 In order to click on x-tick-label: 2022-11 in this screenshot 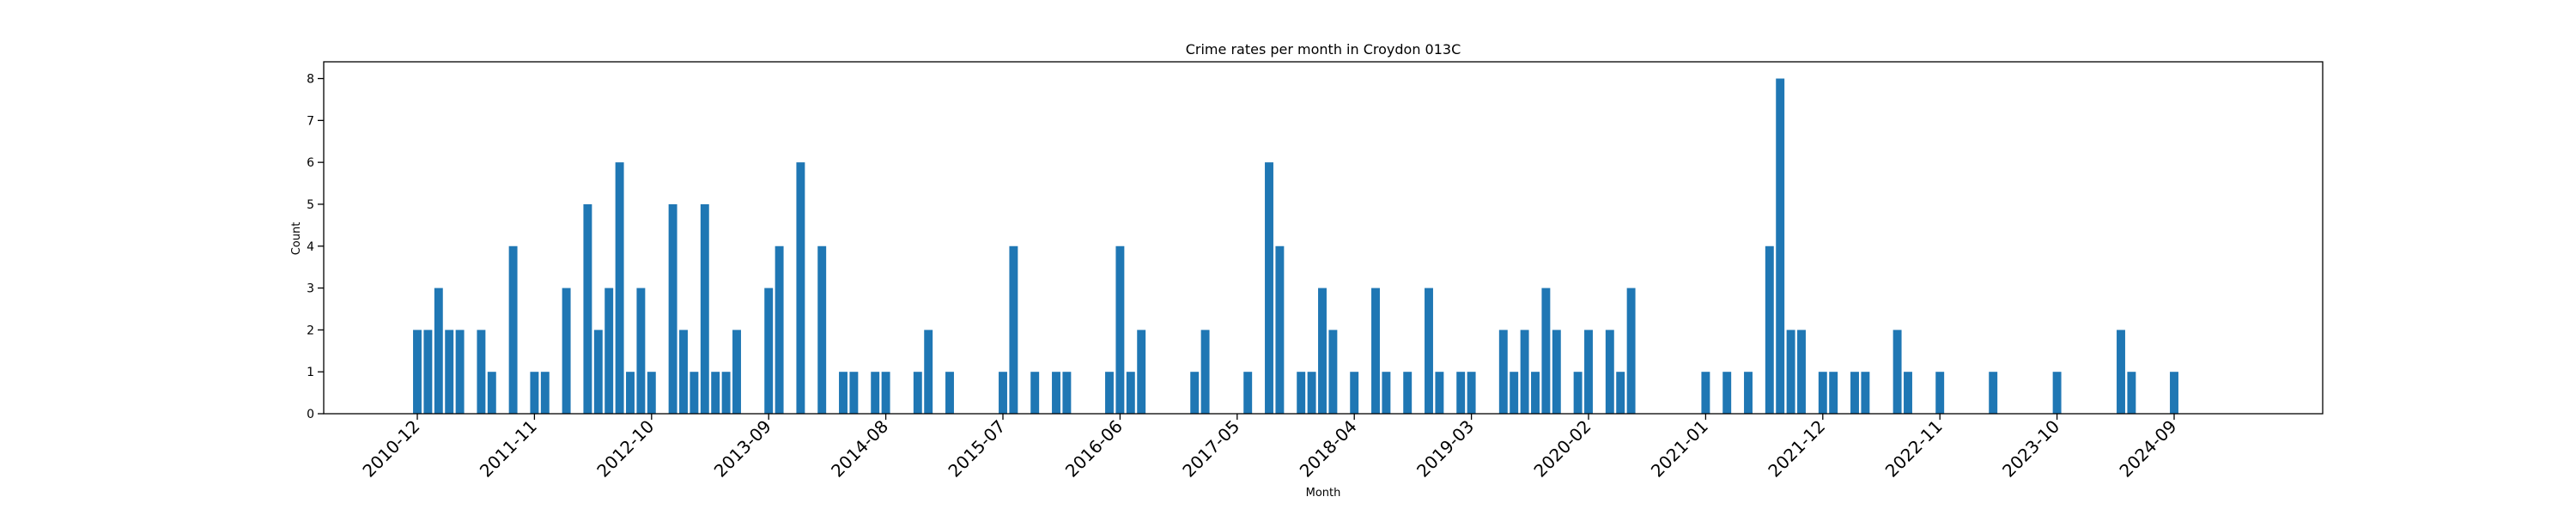, I will do `click(1914, 449)`.